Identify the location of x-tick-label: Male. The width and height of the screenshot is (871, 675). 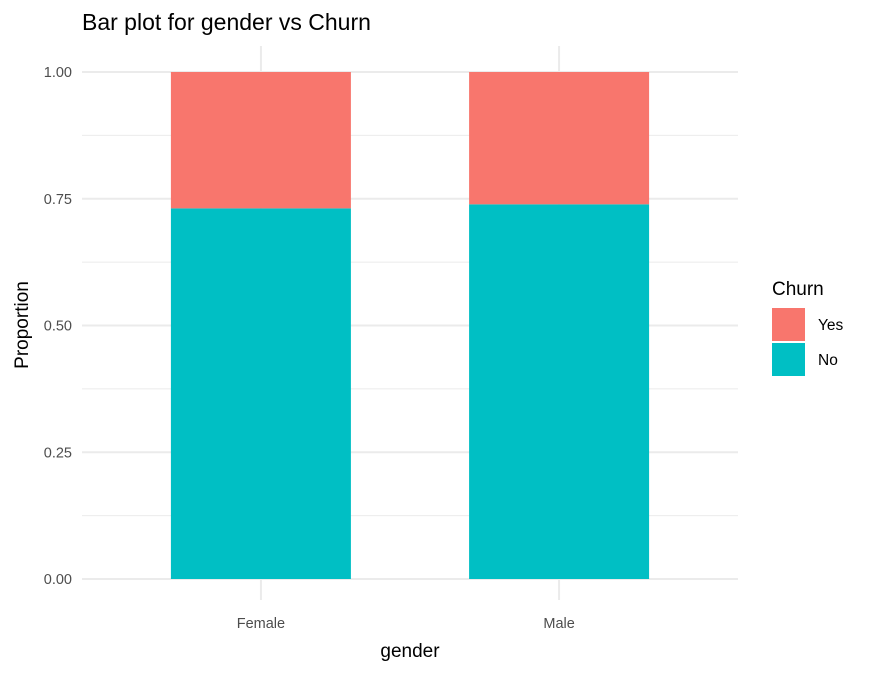
(558, 624).